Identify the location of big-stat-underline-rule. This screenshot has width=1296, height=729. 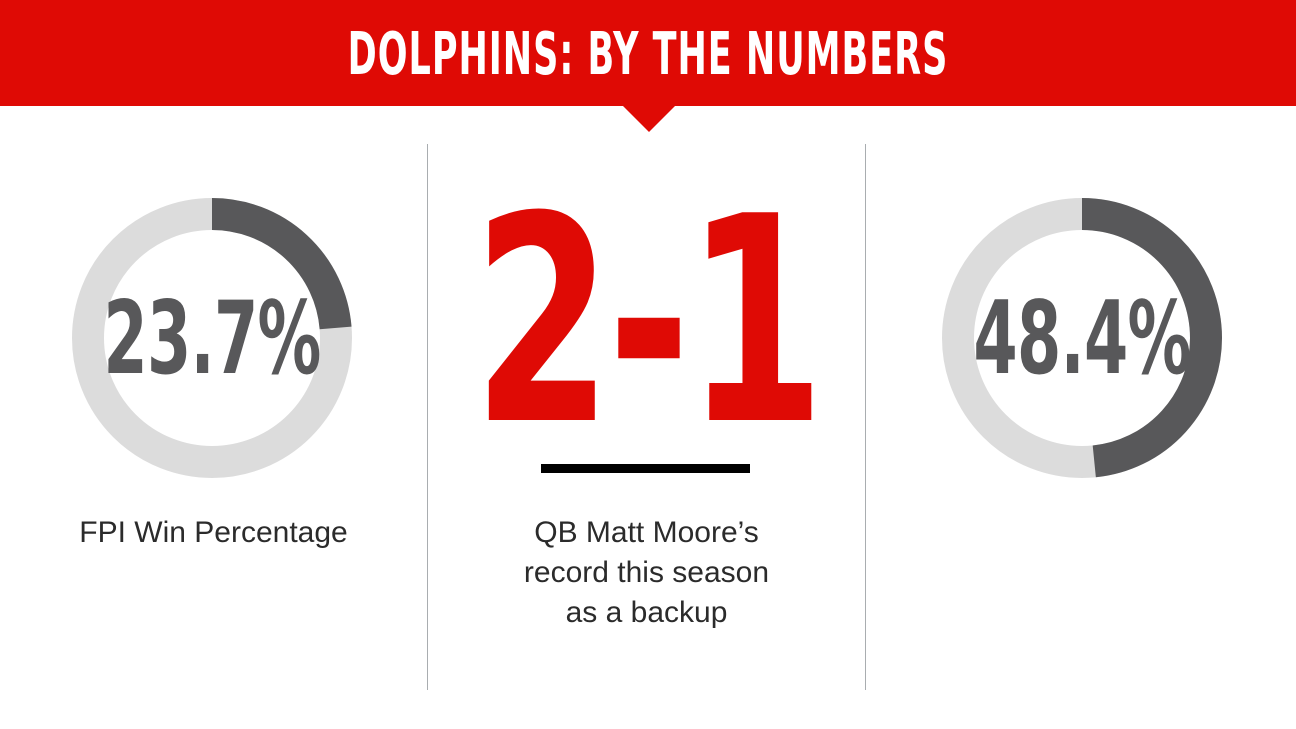
(645, 468).